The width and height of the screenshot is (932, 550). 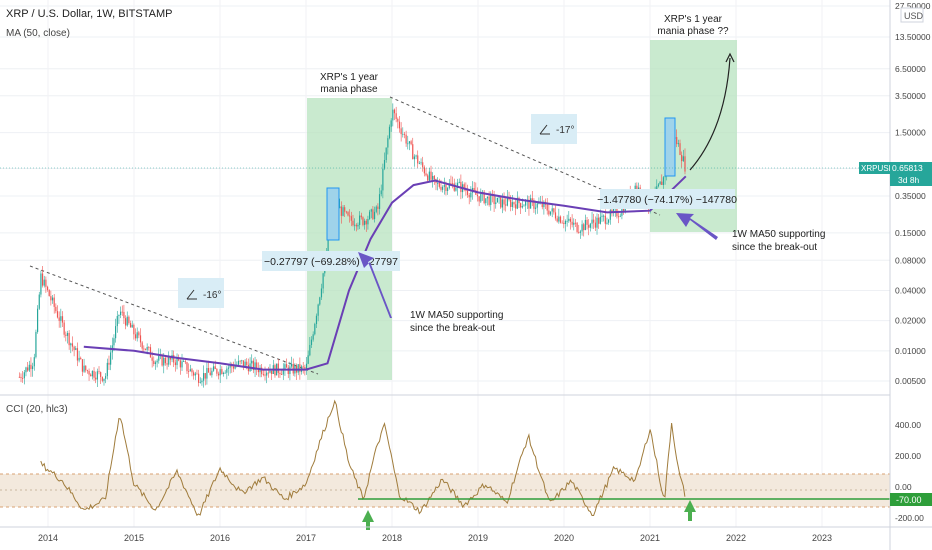 What do you see at coordinates (650, 538) in the screenshot?
I see `time-tick-7: 2021` at bounding box center [650, 538].